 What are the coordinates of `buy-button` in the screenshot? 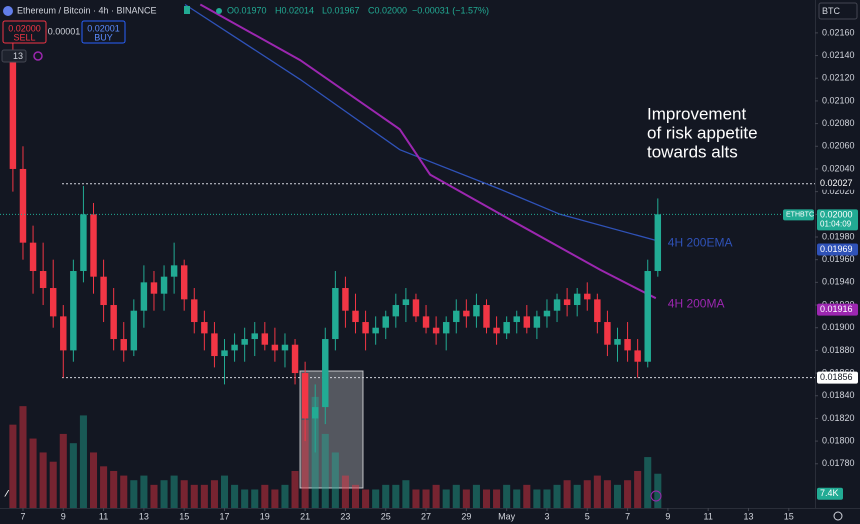 It's located at (103, 32).